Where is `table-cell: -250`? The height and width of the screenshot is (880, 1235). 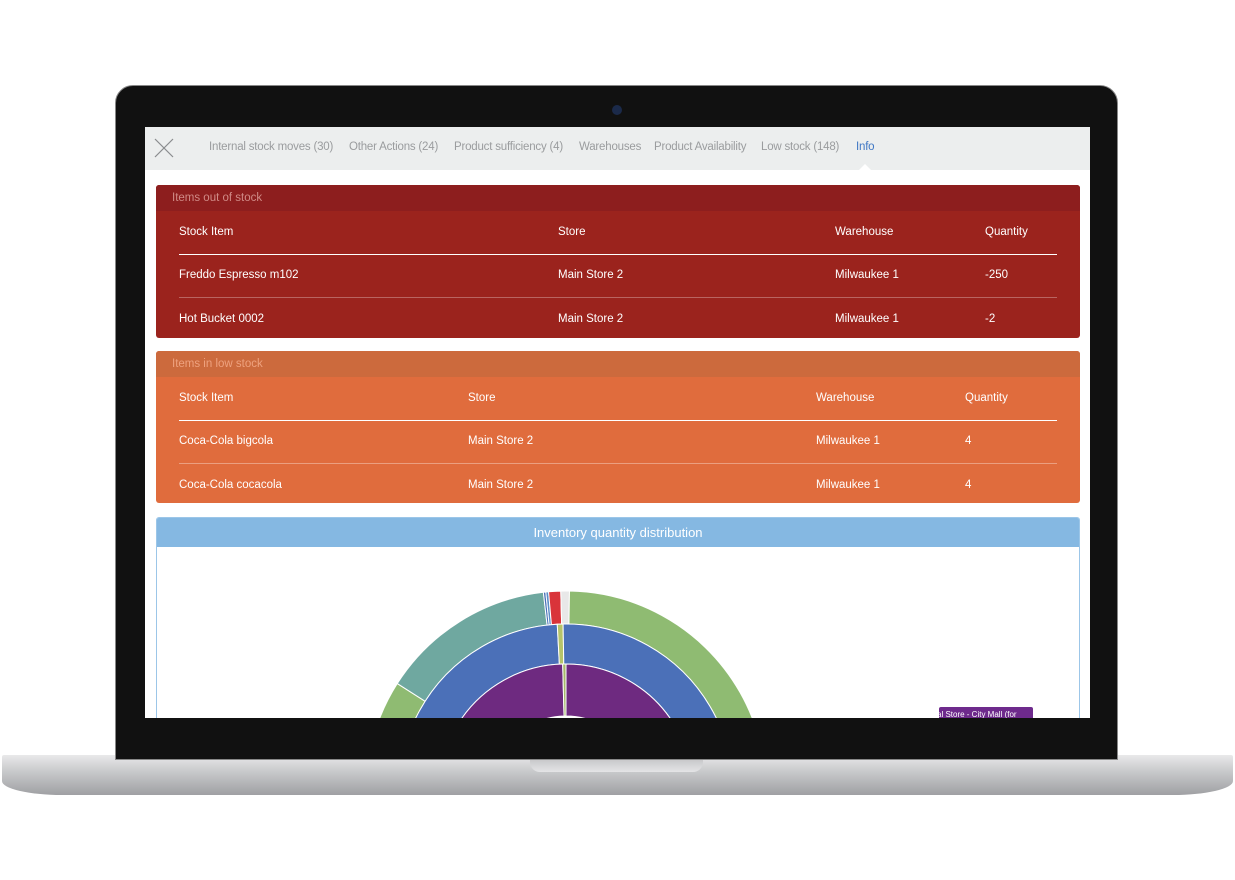
table-cell: -250 is located at coordinates (997, 275).